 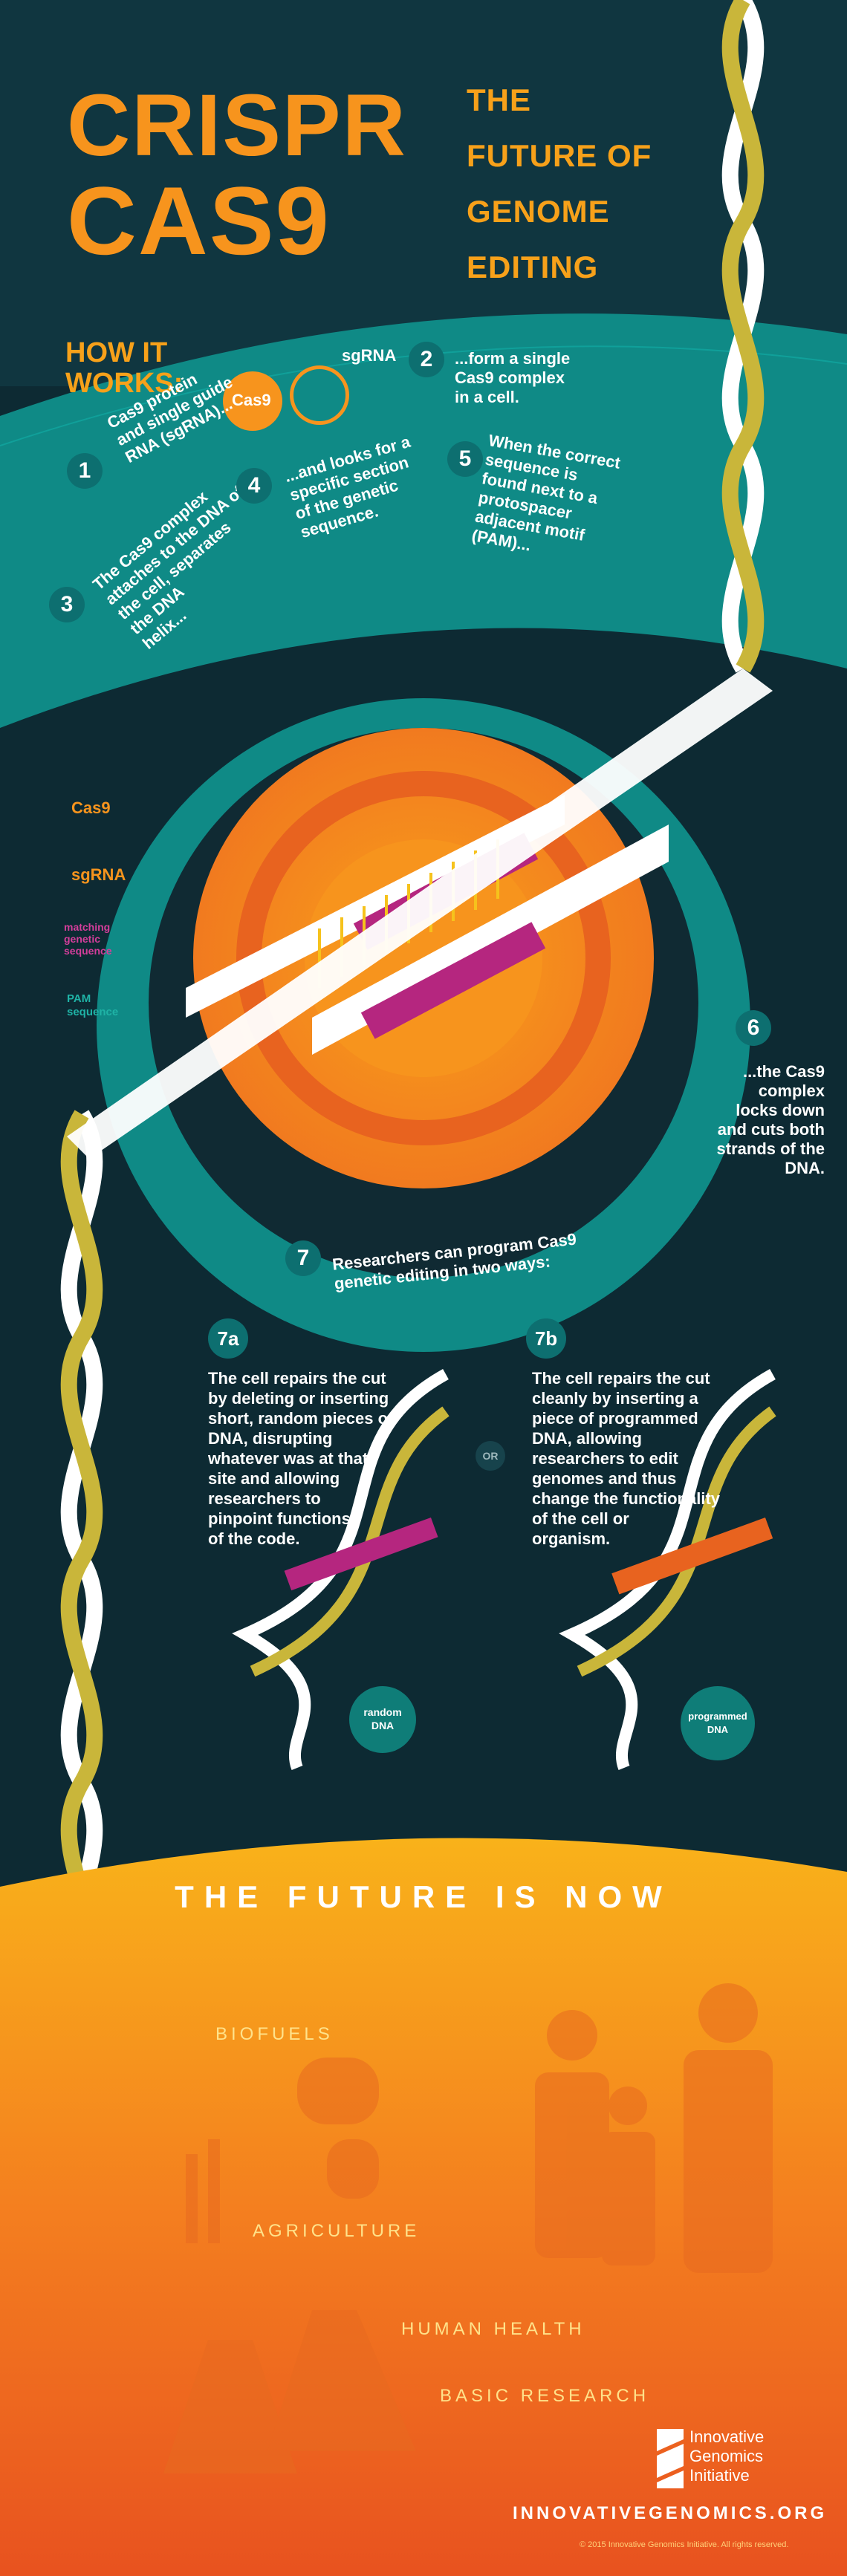 What do you see at coordinates (781, 1110) in the screenshot?
I see `step-6-line: locks down` at bounding box center [781, 1110].